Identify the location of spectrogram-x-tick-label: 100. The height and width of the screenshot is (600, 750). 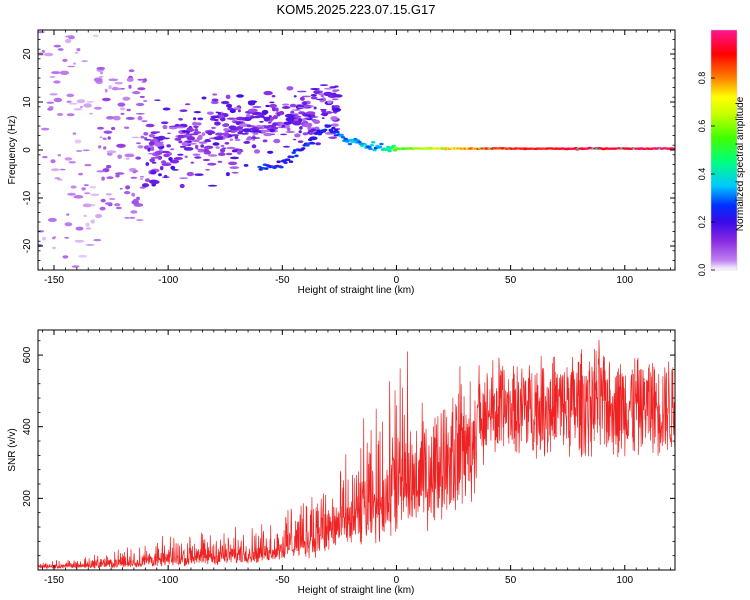
(624, 280).